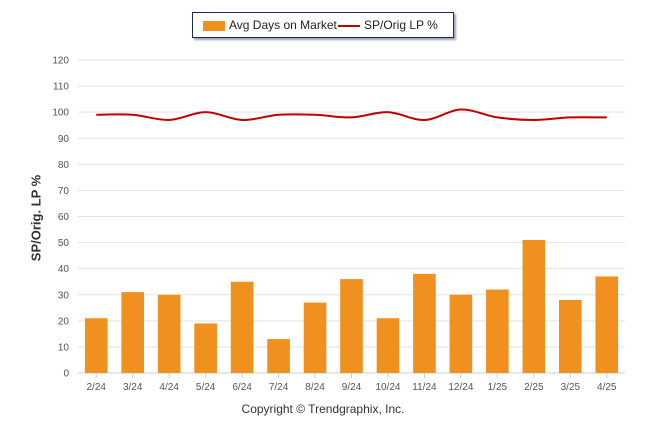  I want to click on x-tick-label: 6/24, so click(242, 387).